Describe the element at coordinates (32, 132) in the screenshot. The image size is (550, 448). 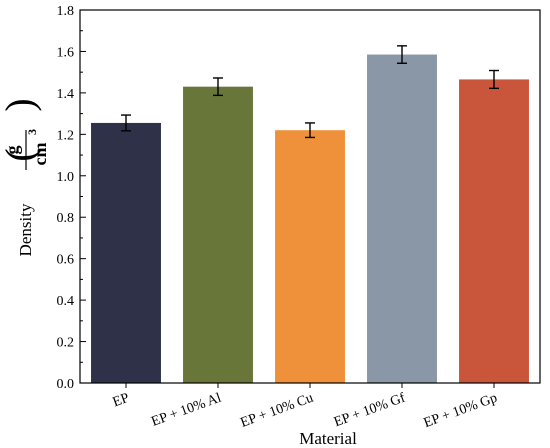
I see `y-unit-exponent: 3` at that location.